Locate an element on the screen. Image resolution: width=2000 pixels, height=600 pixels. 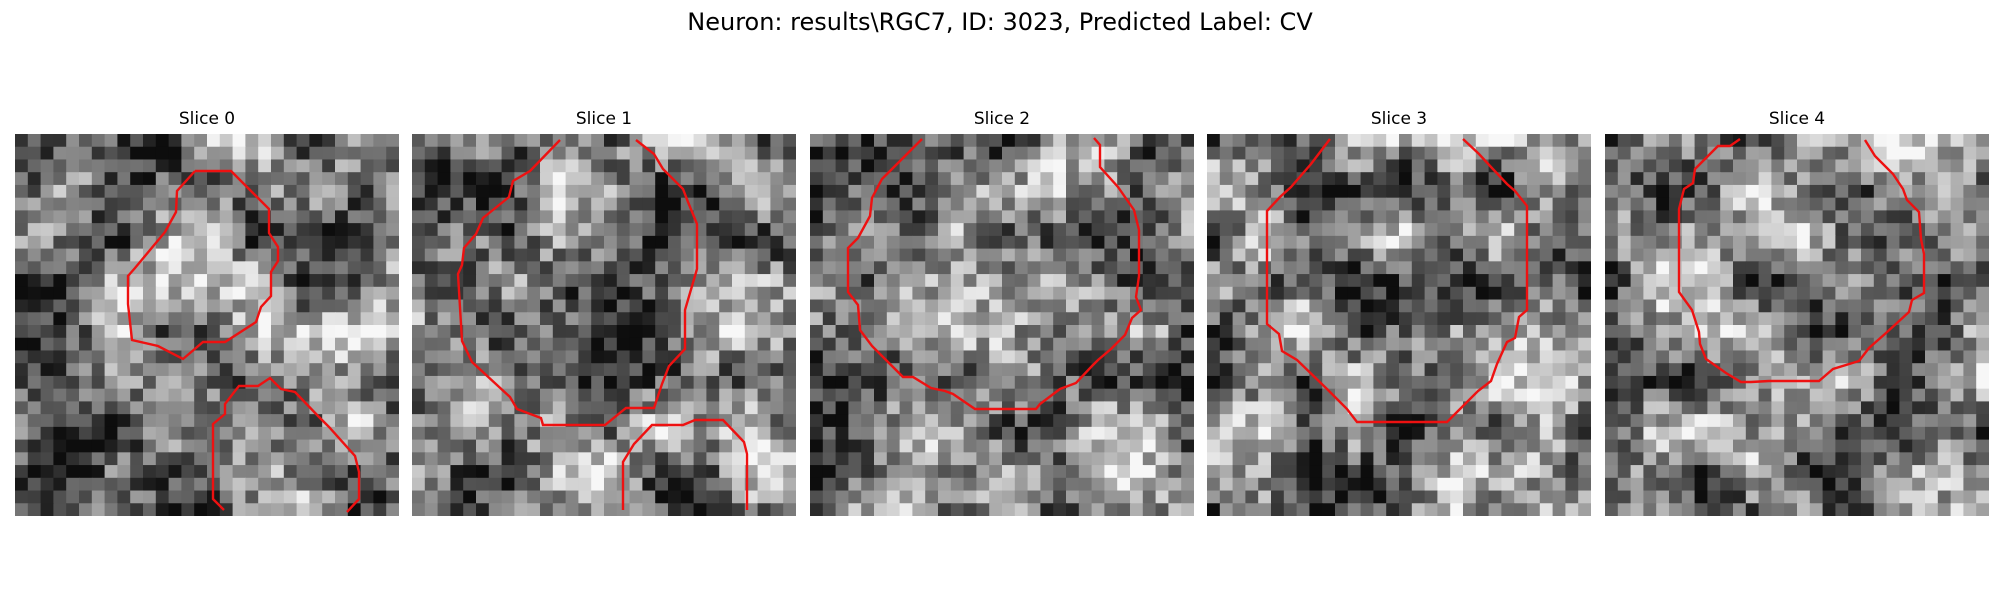
slice-3-pixels is located at coordinates (1399, 325).